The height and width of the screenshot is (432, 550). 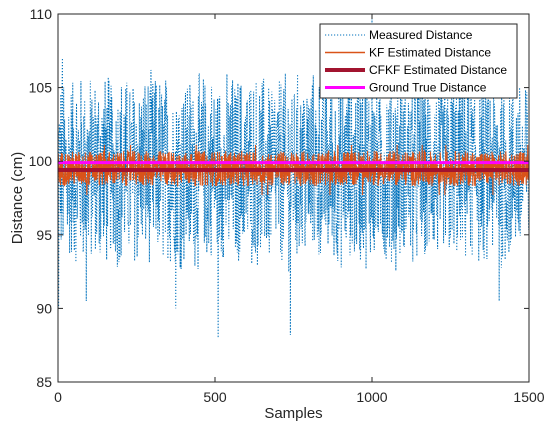 I want to click on legend-label: CFKF Estimated Distance, so click(x=438, y=70).